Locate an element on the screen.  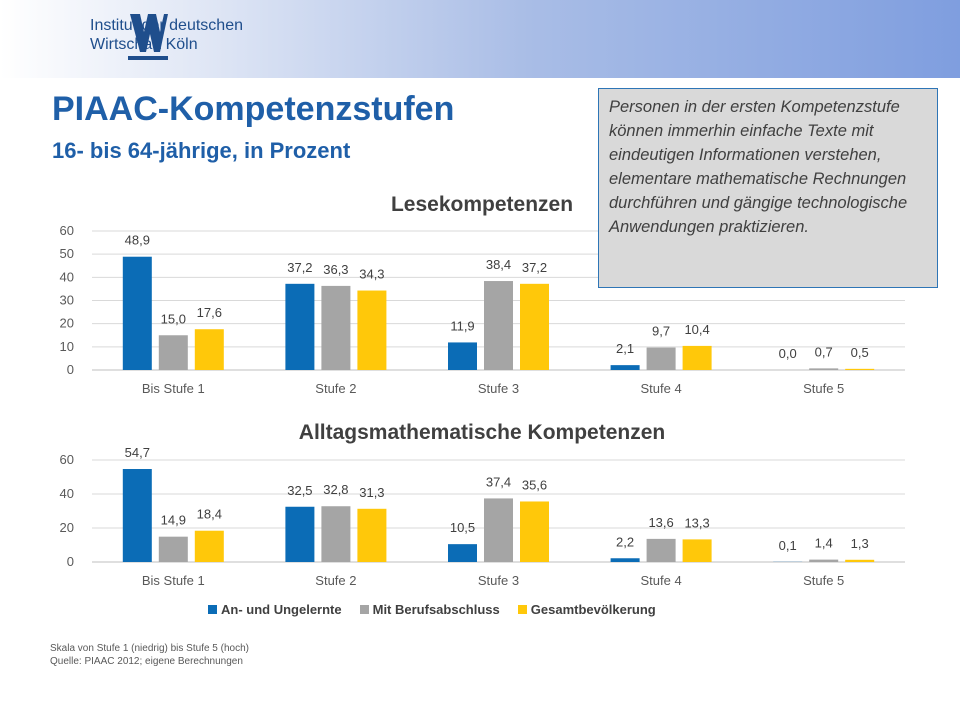
logo-text: Institut der deutschen Wirtschaft Köln is located at coordinates (166, 35).